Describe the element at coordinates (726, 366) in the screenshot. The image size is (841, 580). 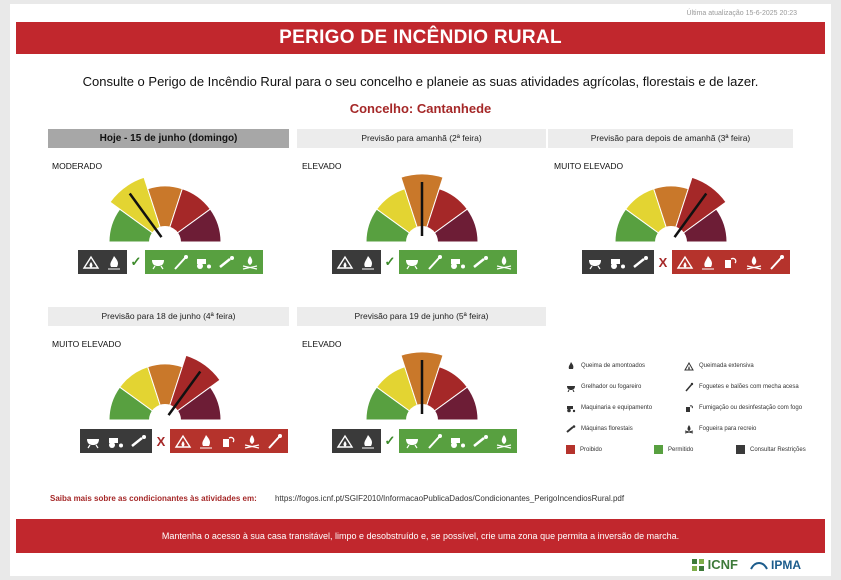
I see `legend-label: Queimada extensiva` at that location.